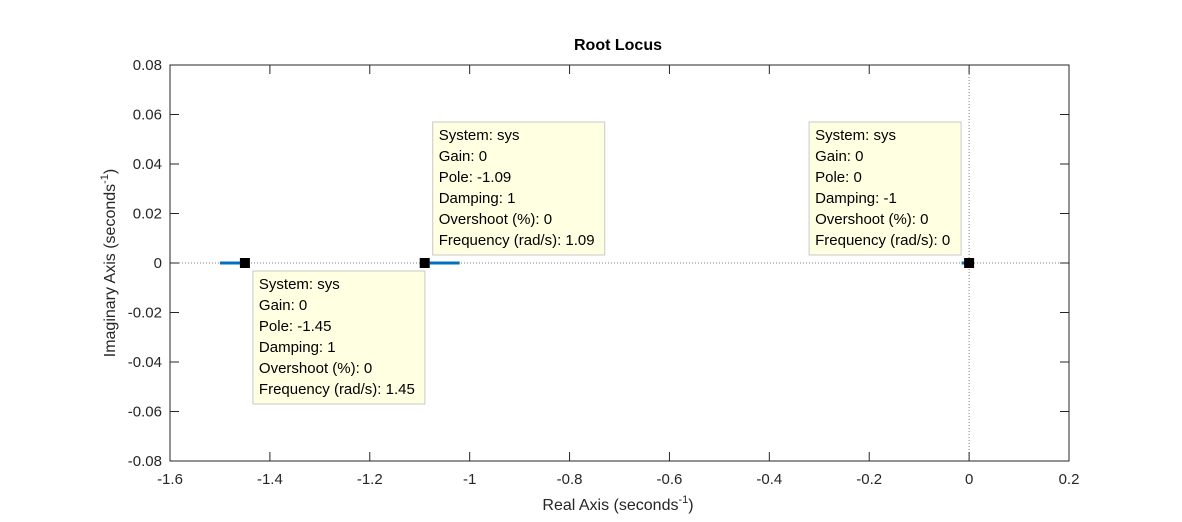  Describe the element at coordinates (969, 479) in the screenshot. I see `x-tick-label: 0` at that location.